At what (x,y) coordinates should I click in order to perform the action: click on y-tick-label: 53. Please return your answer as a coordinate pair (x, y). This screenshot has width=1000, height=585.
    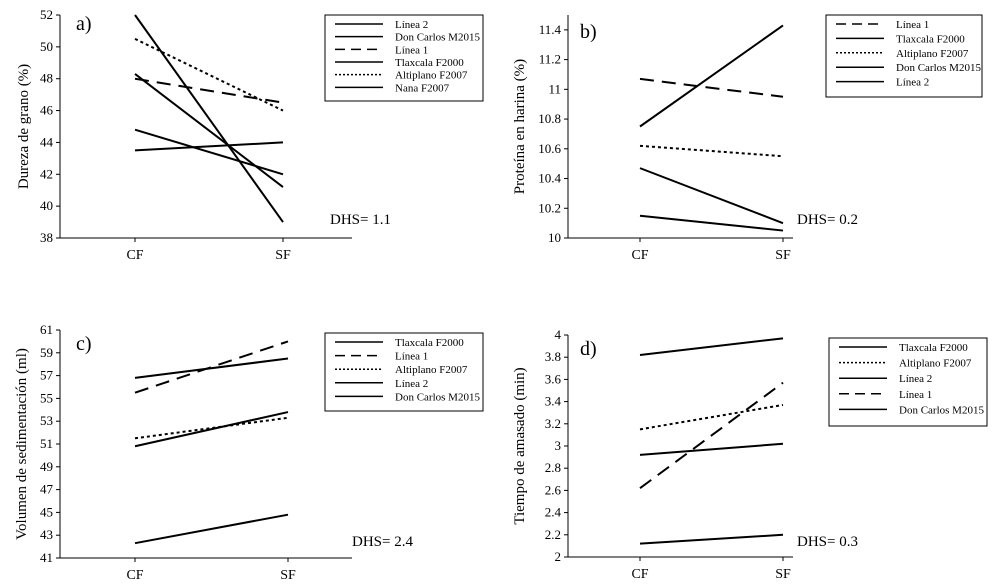
    Looking at the image, I should click on (46, 420).